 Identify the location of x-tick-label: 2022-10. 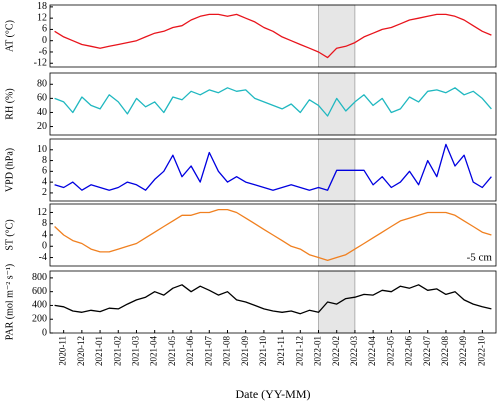
(481, 351).